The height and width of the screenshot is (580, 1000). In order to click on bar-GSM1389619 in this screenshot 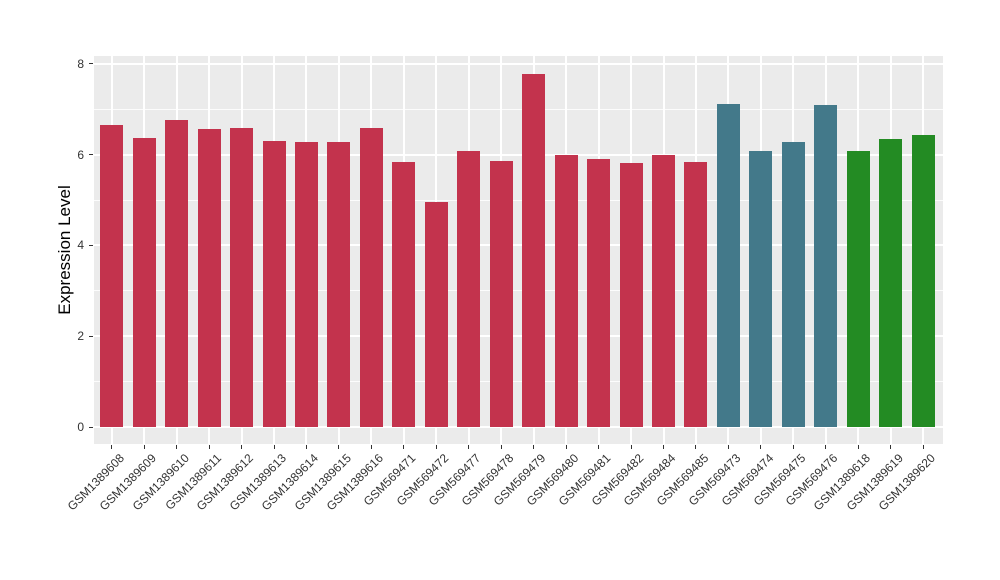, I will do `click(891, 283)`.